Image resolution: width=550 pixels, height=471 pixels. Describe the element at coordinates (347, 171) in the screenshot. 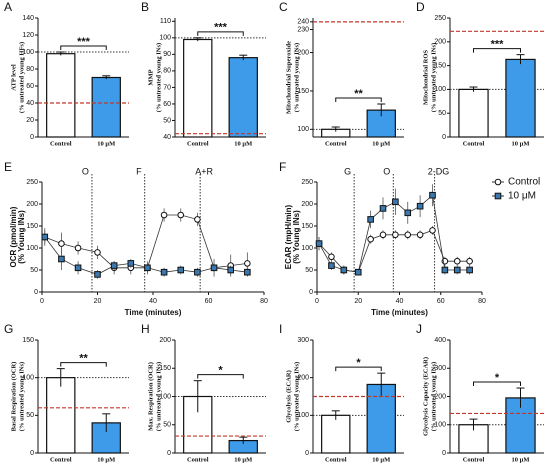

I see `injection-label: G` at that location.